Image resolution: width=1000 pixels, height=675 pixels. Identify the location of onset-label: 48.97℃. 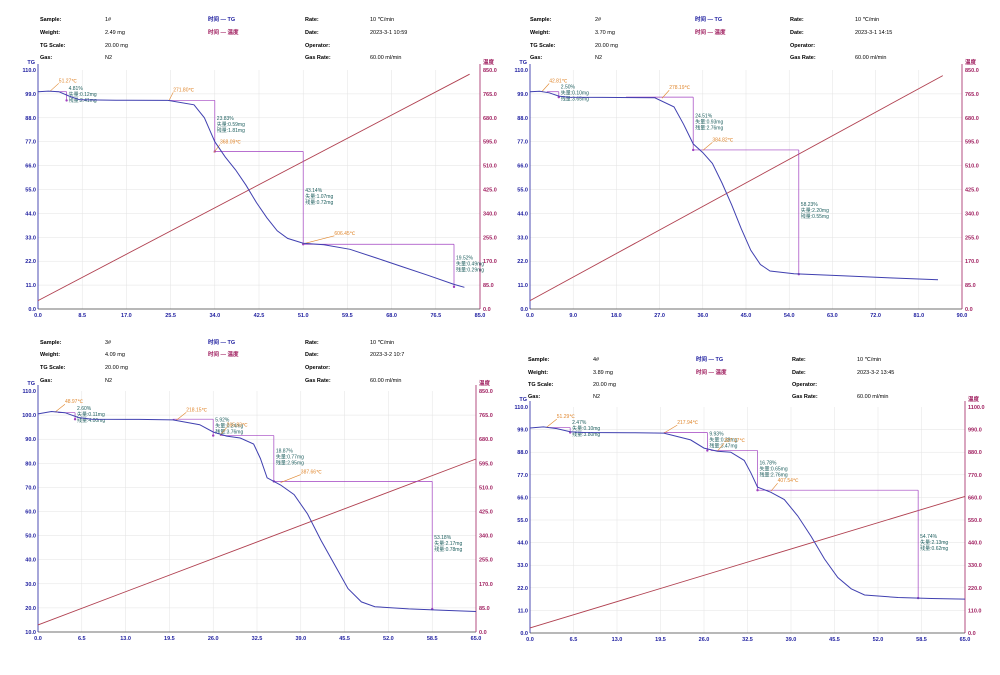
(74, 402).